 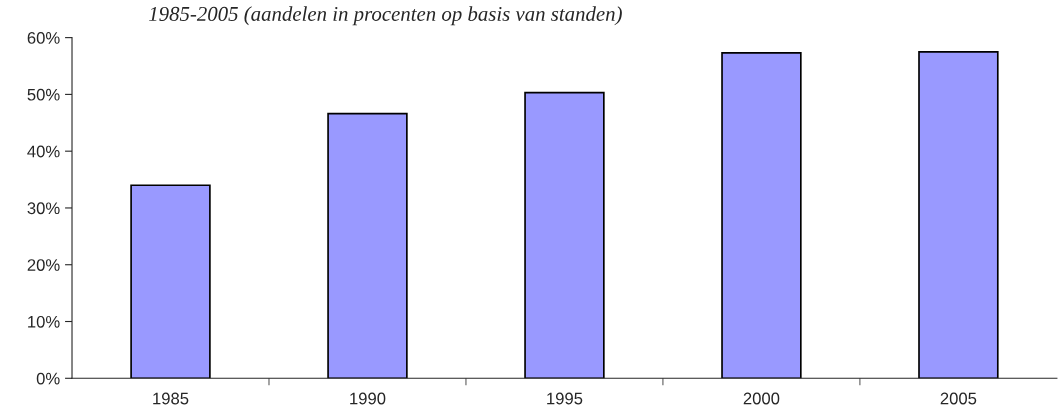 What do you see at coordinates (43, 38) in the screenshot?
I see `y-tick-label: 60%` at bounding box center [43, 38].